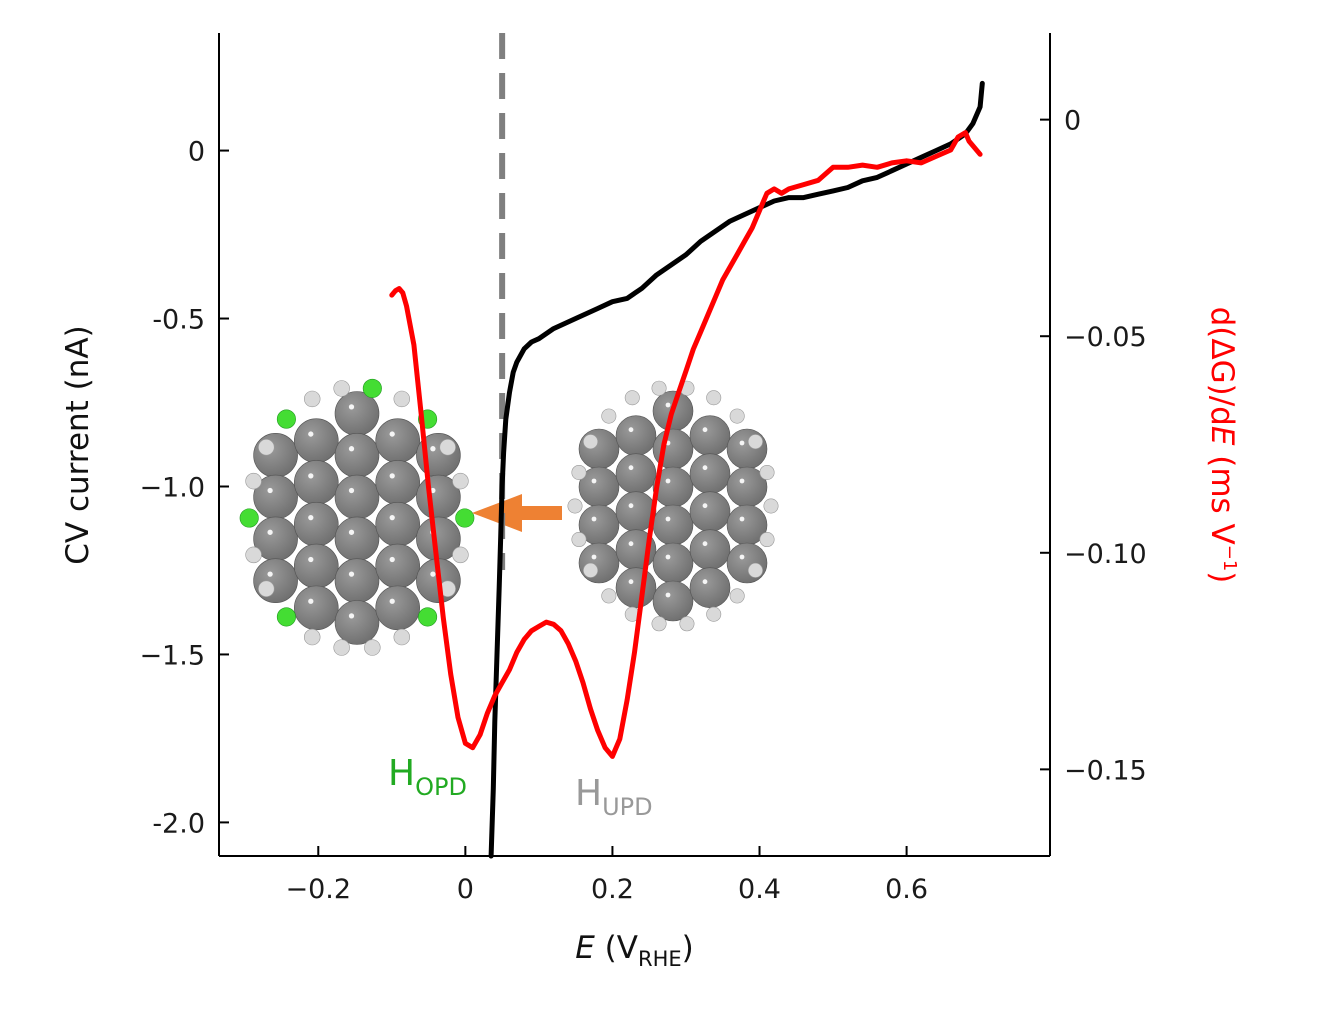 This screenshot has width=1342, height=1024. Describe the element at coordinates (759, 889) in the screenshot. I see `x-tick-label: 0.4` at that location.